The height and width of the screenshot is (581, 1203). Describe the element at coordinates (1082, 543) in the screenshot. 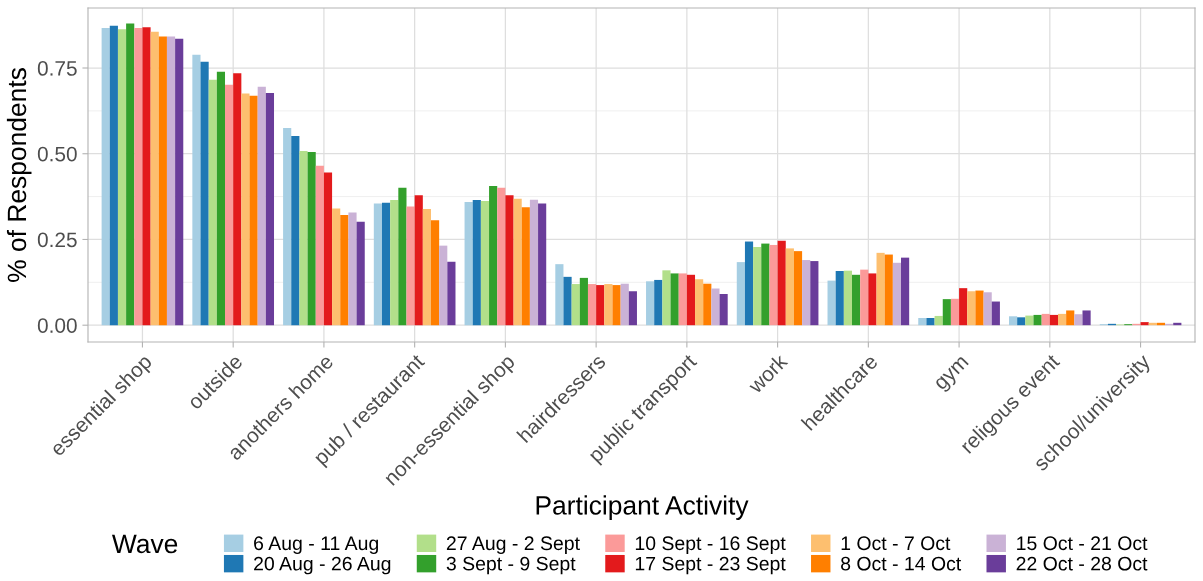

I see `legend-label: 15 Oct - 21 Oct` at that location.